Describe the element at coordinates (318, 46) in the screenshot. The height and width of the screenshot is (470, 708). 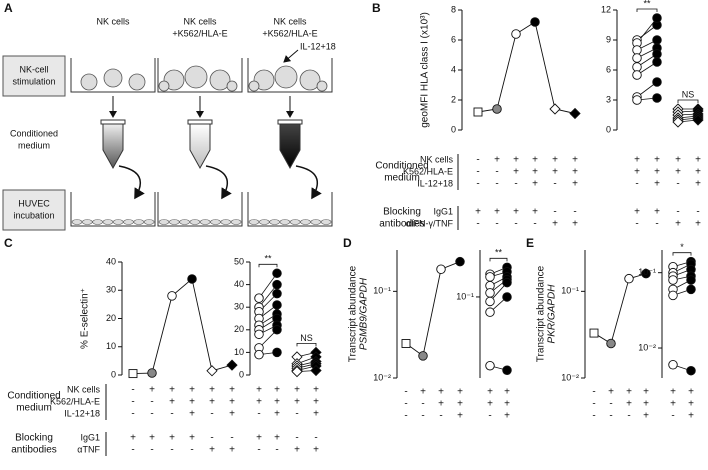
I see `cytokine-label: IL-12+18` at that location.